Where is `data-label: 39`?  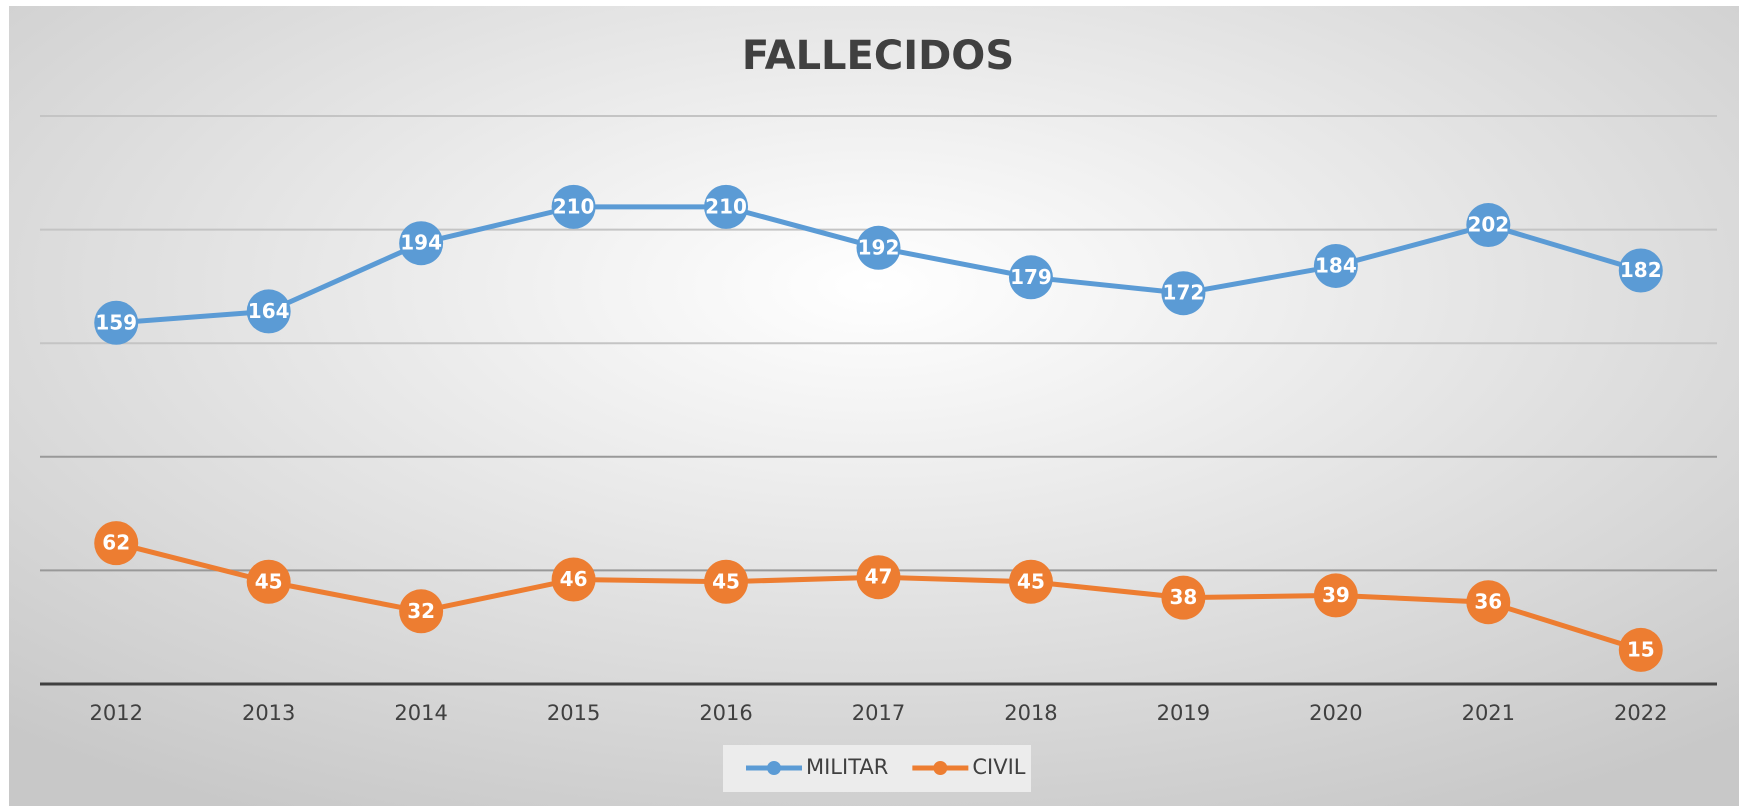
data-label: 39 is located at coordinates (1336, 595).